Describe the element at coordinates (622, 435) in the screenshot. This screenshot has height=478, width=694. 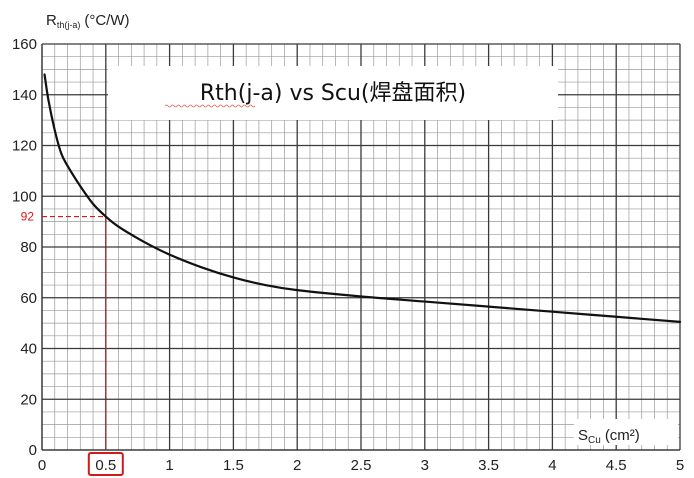
I see `x-axis-title-unit: (cm²)` at that location.